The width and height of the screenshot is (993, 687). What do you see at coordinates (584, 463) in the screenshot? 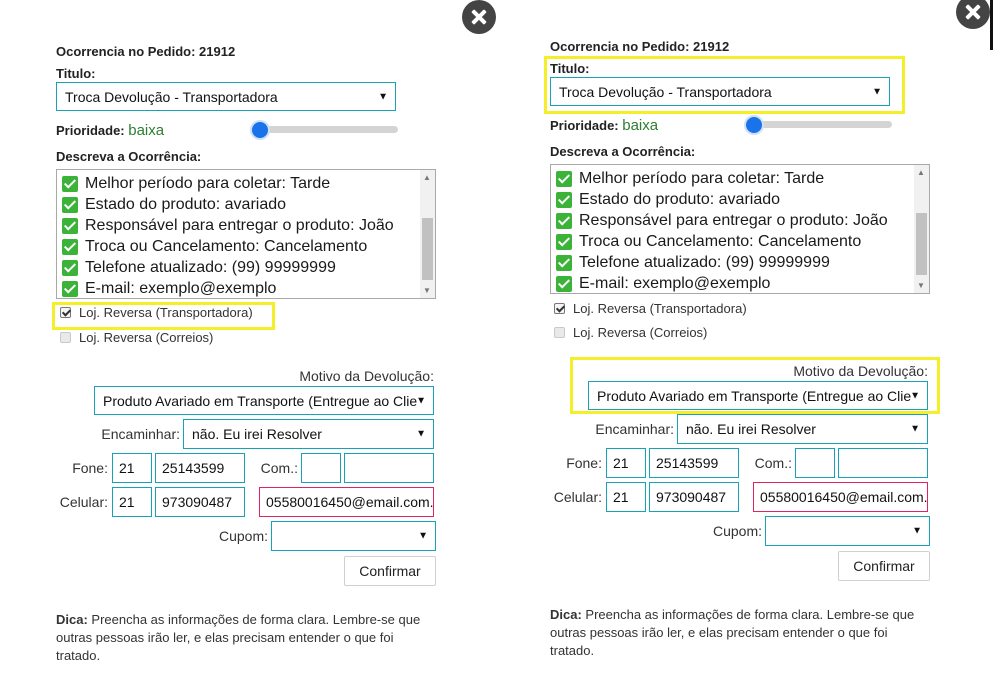
I see `phone-label: Fone:` at bounding box center [584, 463].